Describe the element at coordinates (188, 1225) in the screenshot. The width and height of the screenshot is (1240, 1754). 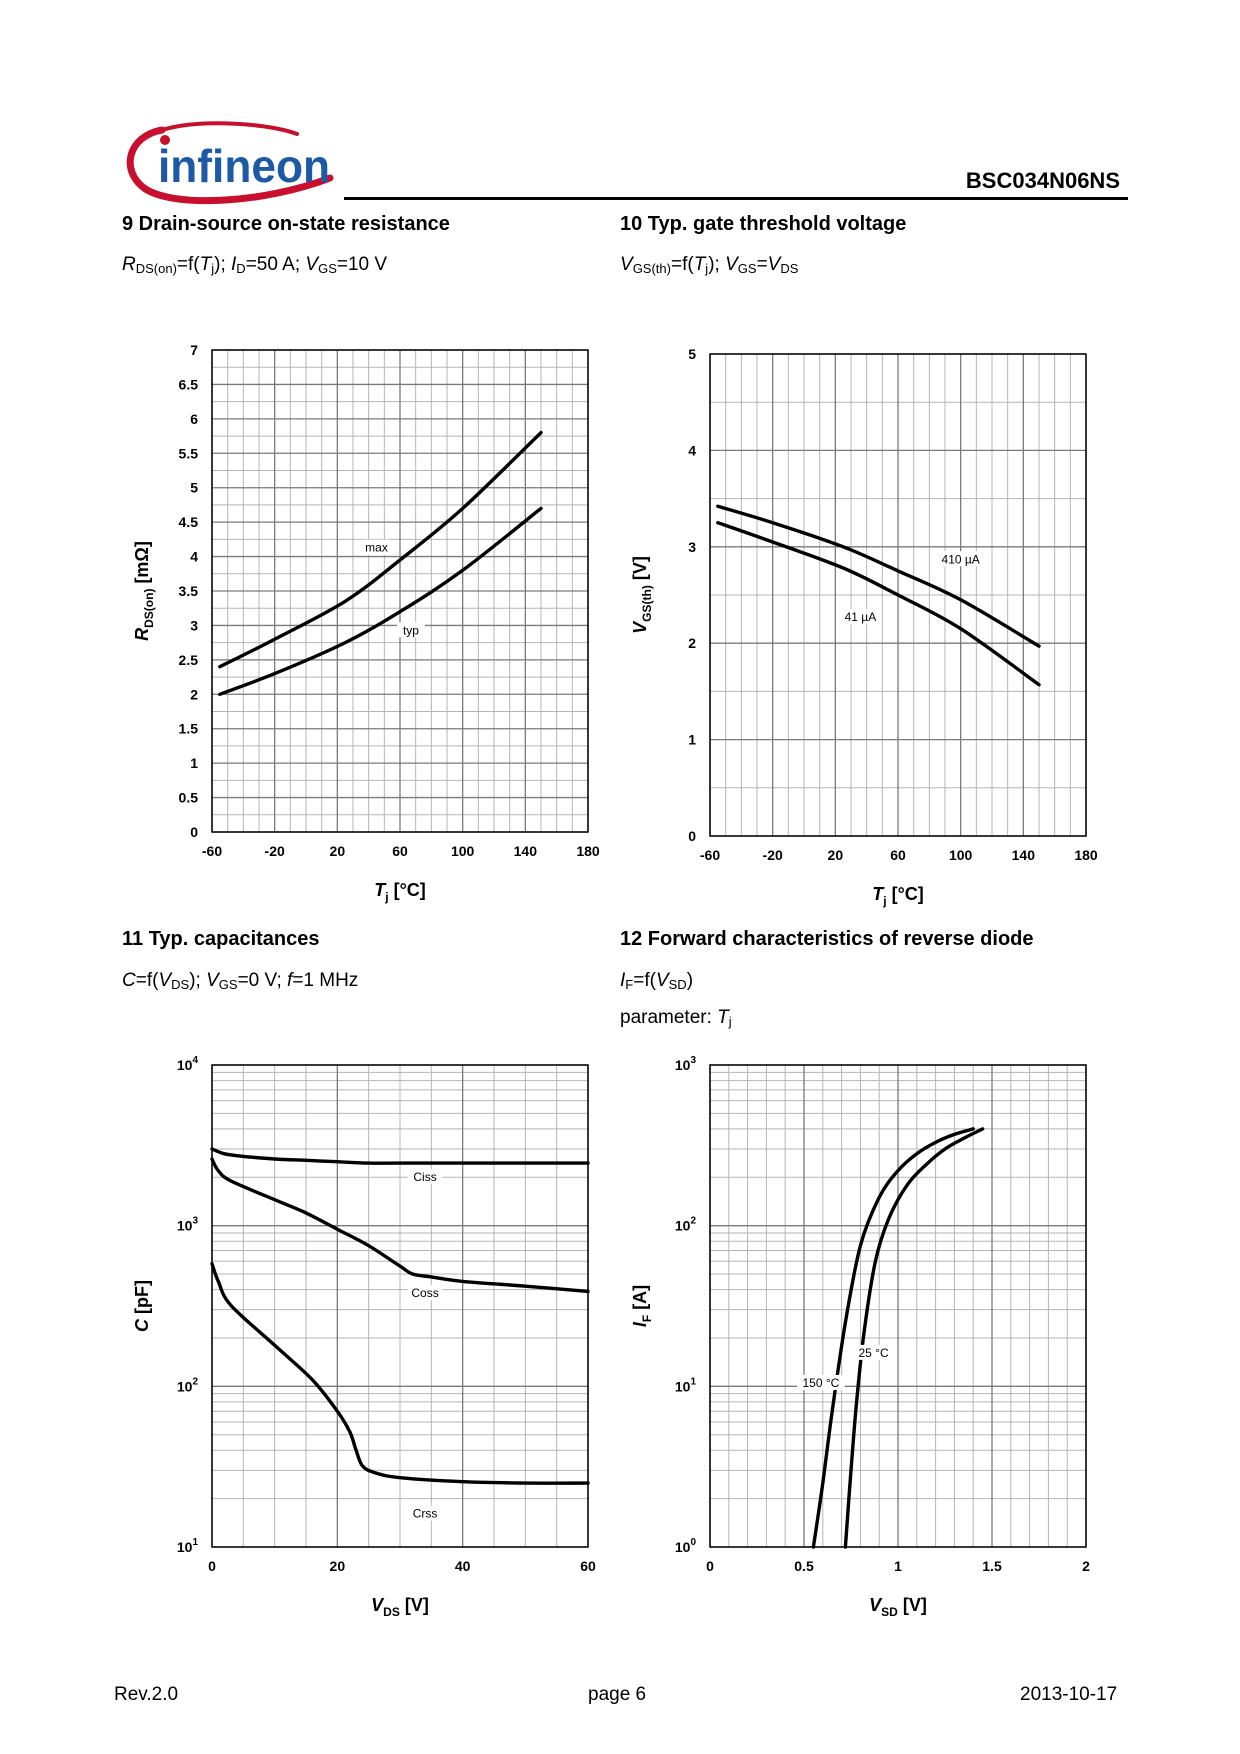
I see `y-tick-label: 10³` at that location.